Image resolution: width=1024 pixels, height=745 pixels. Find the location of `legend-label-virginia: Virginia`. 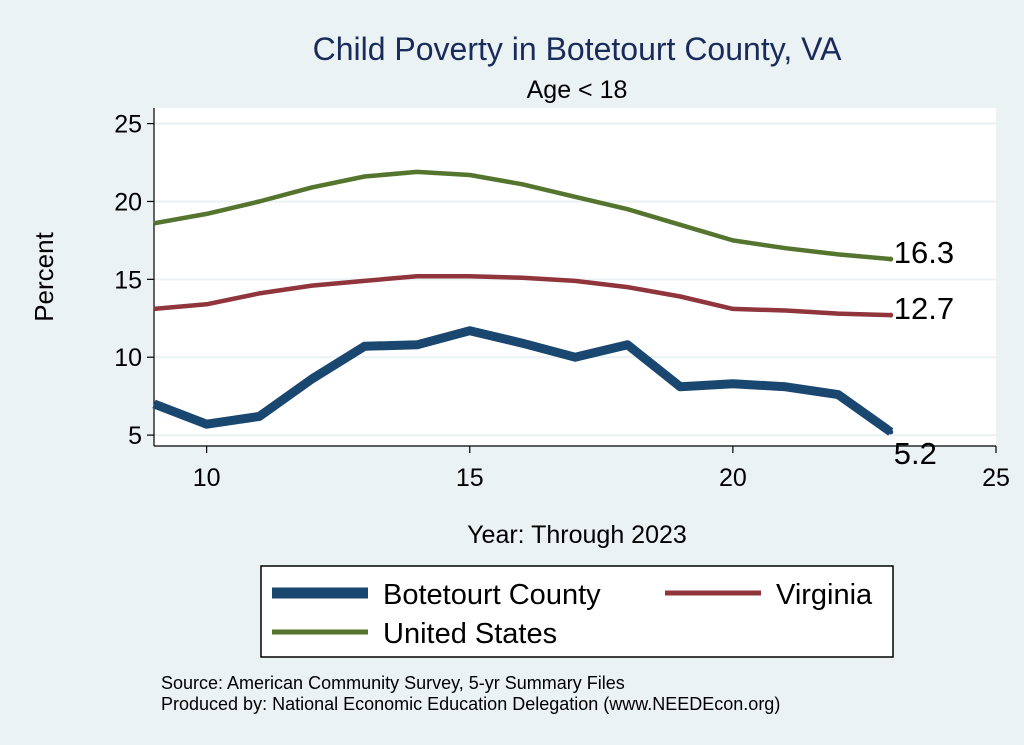

legend-label-virginia: Virginia is located at coordinates (824, 595).